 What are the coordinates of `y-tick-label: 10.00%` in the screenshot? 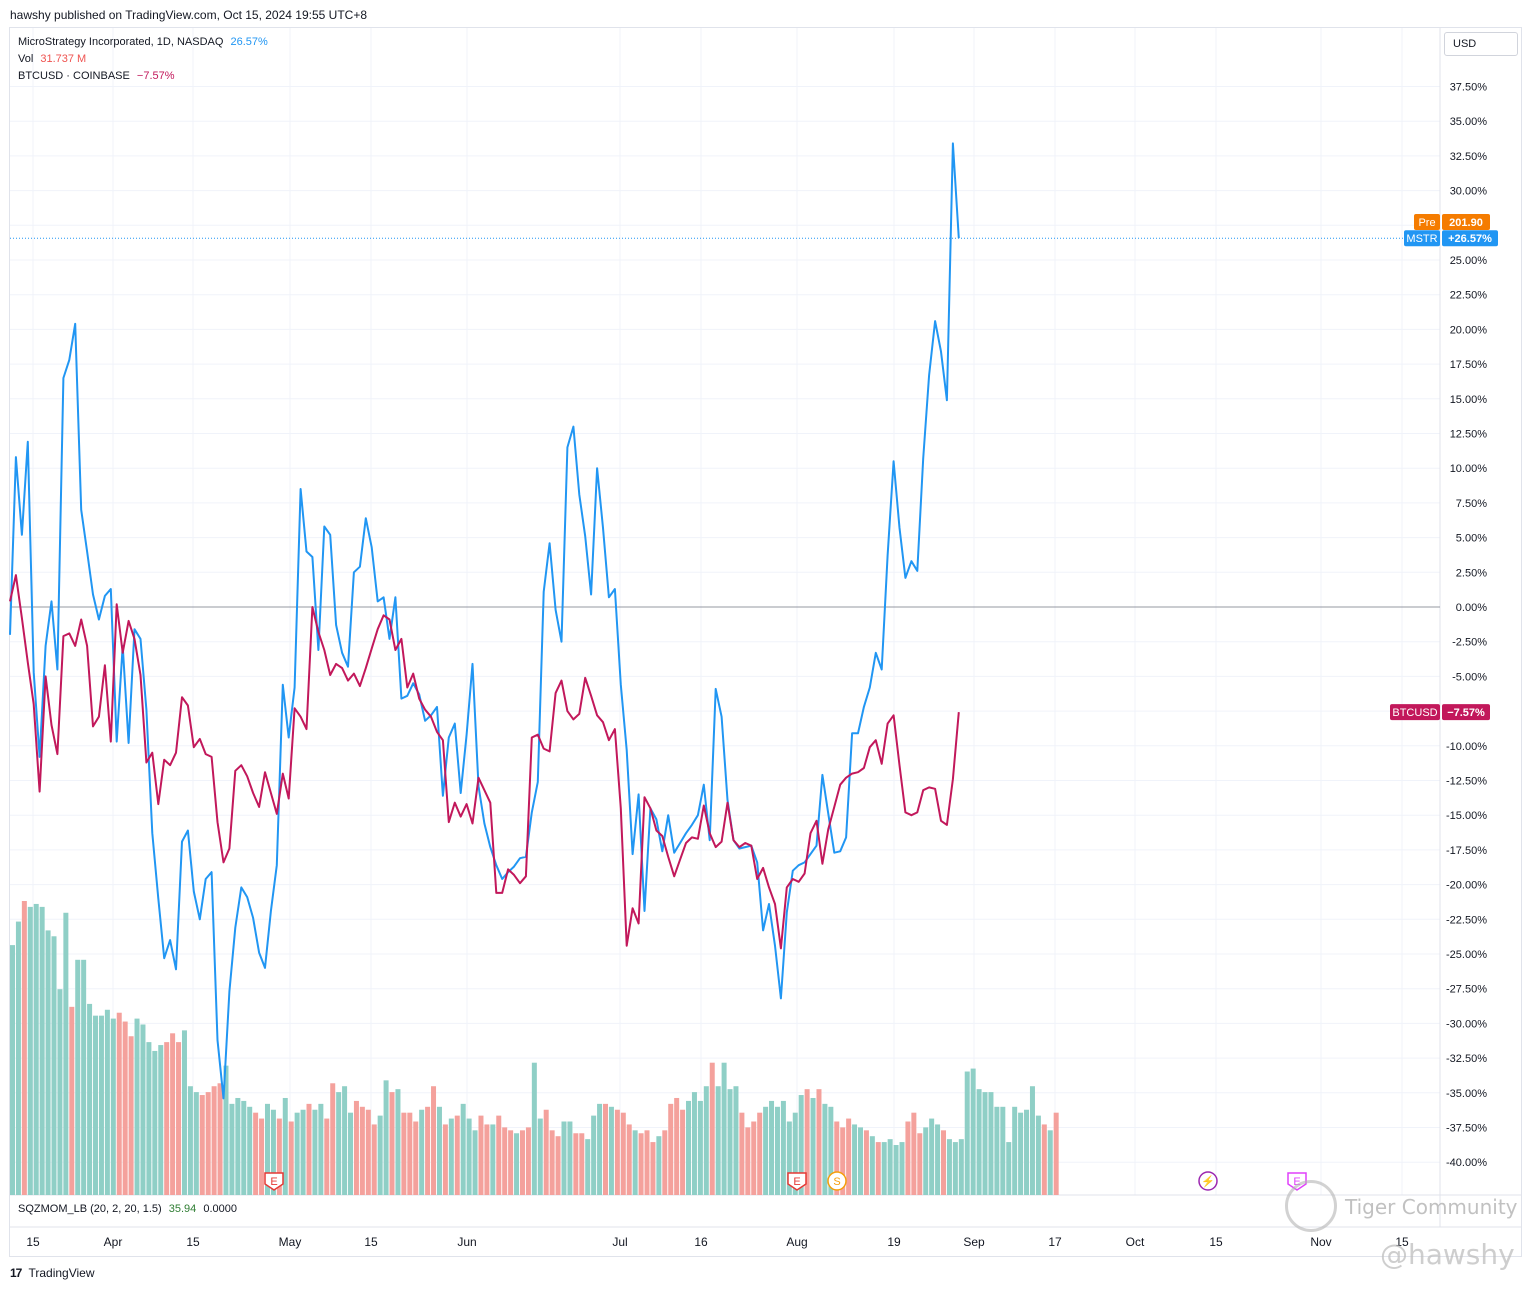 It's located at (1469, 469).